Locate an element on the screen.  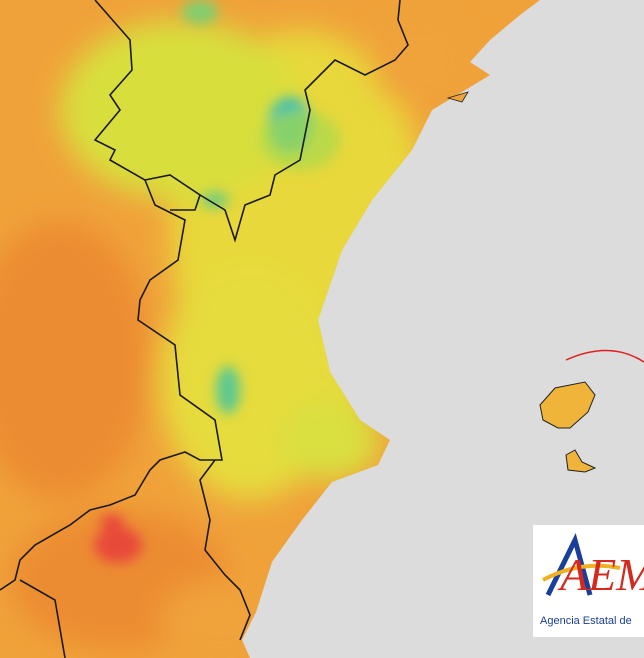
logo-stroke is located at coordinates (569, 564).